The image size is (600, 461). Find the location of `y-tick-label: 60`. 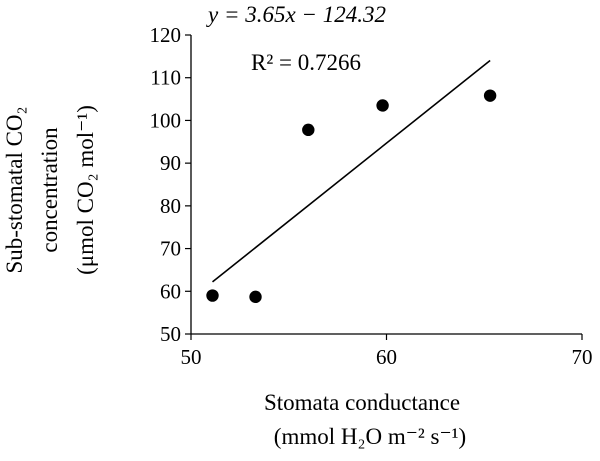

y-tick-label: 60 is located at coordinates (170, 291).